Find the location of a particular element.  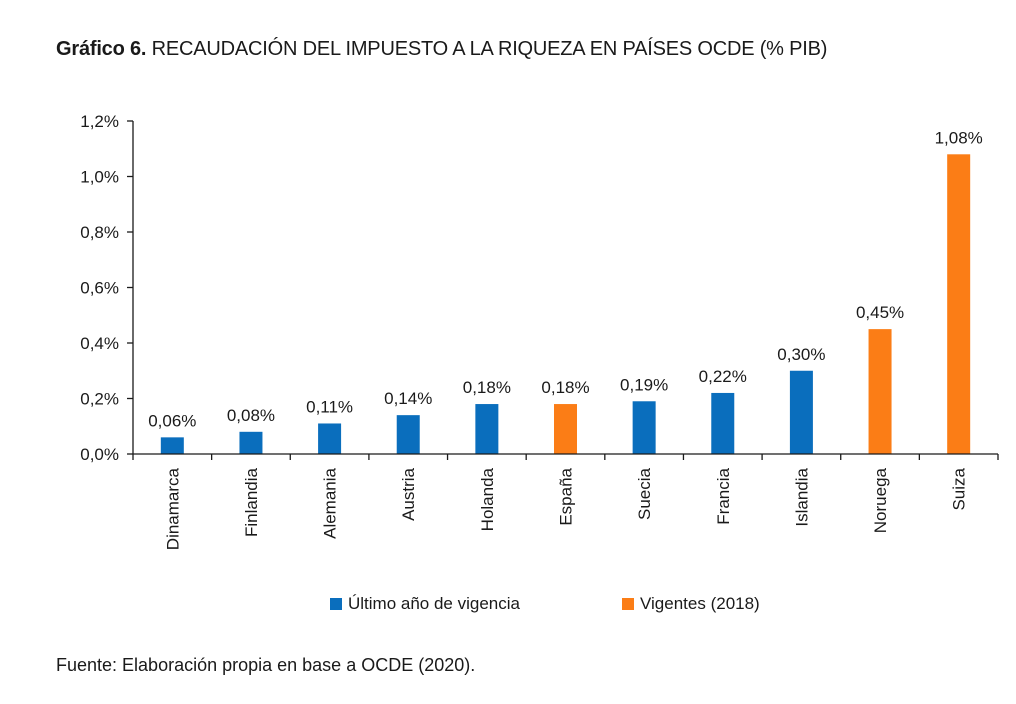

bar-dinamarca is located at coordinates (172, 445).